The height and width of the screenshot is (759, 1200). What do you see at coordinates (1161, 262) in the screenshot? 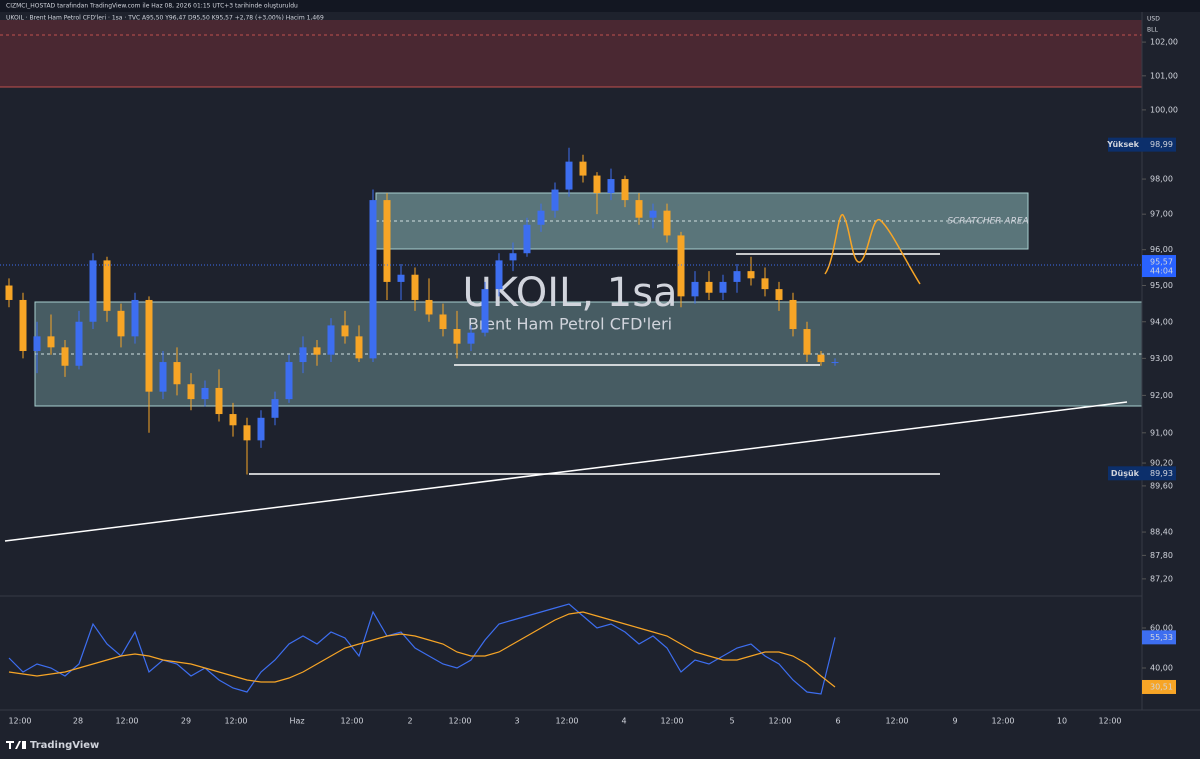
I see `last-price-label: 95,57` at bounding box center [1161, 262].